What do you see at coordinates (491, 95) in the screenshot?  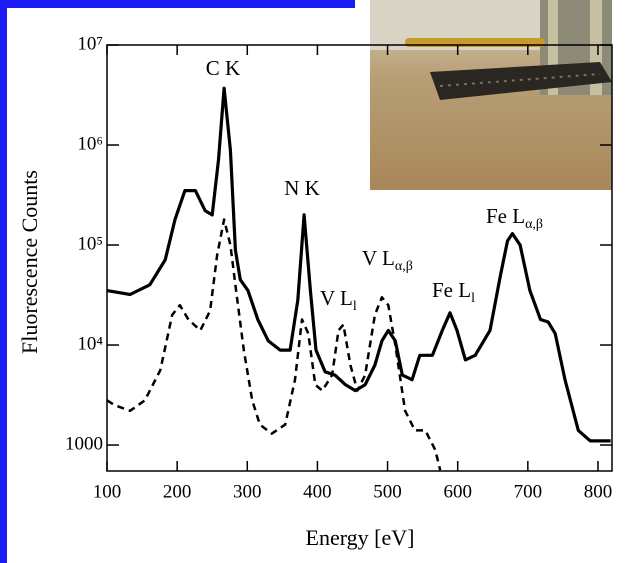 I see `photo` at bounding box center [491, 95].